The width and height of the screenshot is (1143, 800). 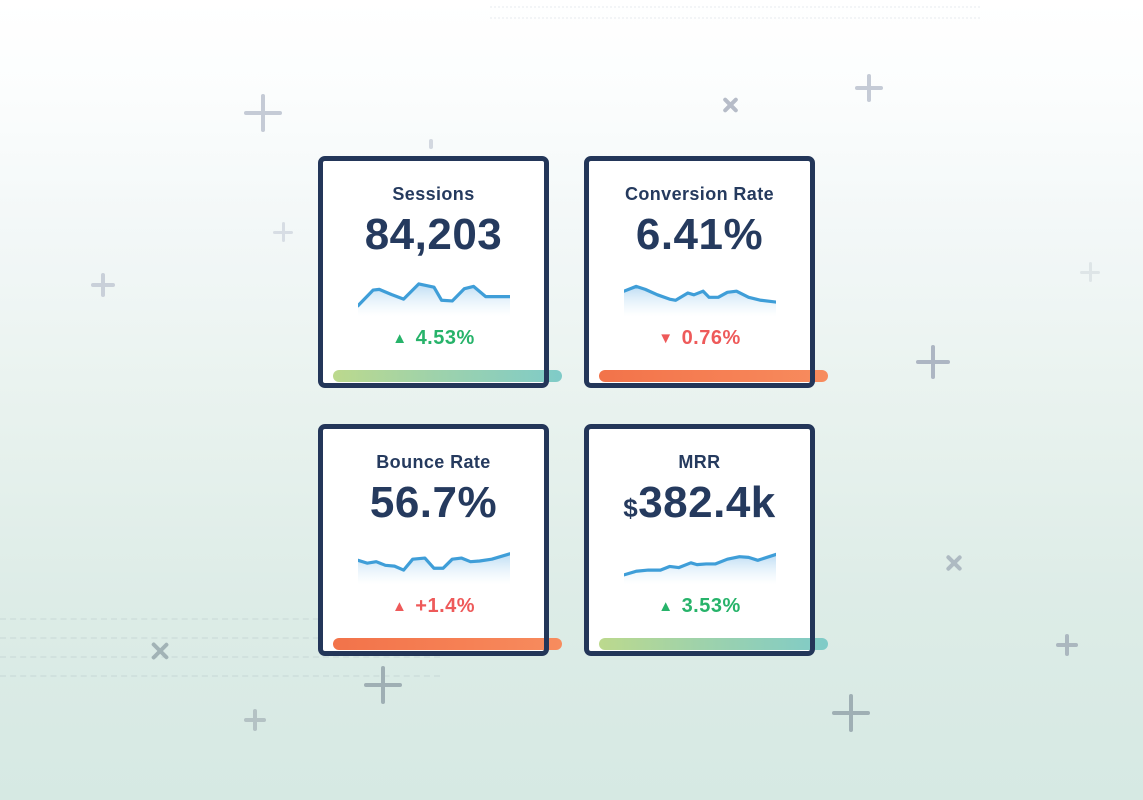 I want to click on delta-value: 3.53%, so click(x=711, y=606).